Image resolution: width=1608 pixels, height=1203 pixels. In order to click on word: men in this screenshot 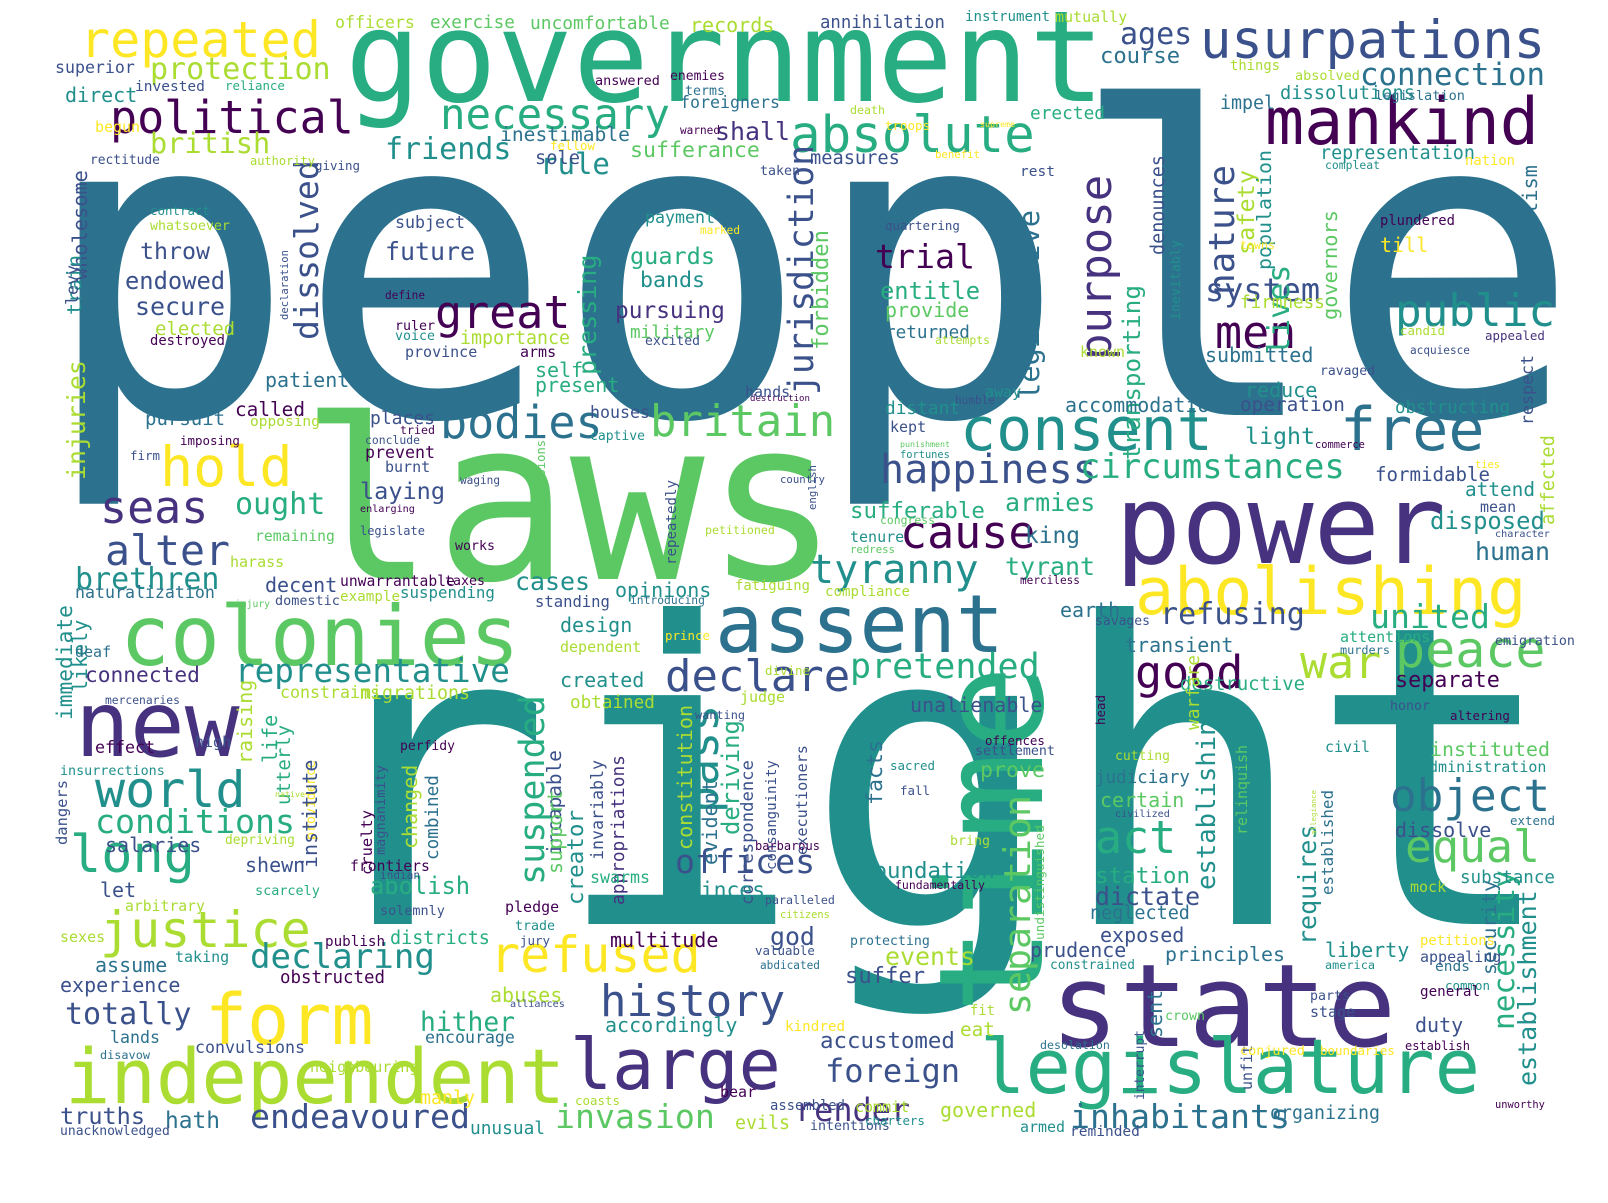, I will do `click(1256, 332)`.